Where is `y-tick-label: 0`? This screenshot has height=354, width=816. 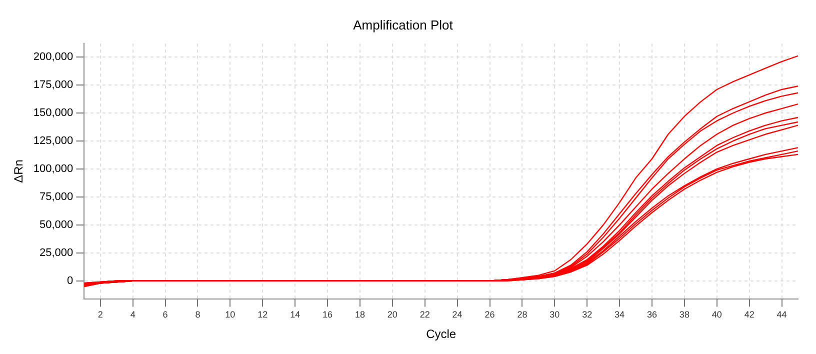 y-tick-label: 0 is located at coordinates (70, 280).